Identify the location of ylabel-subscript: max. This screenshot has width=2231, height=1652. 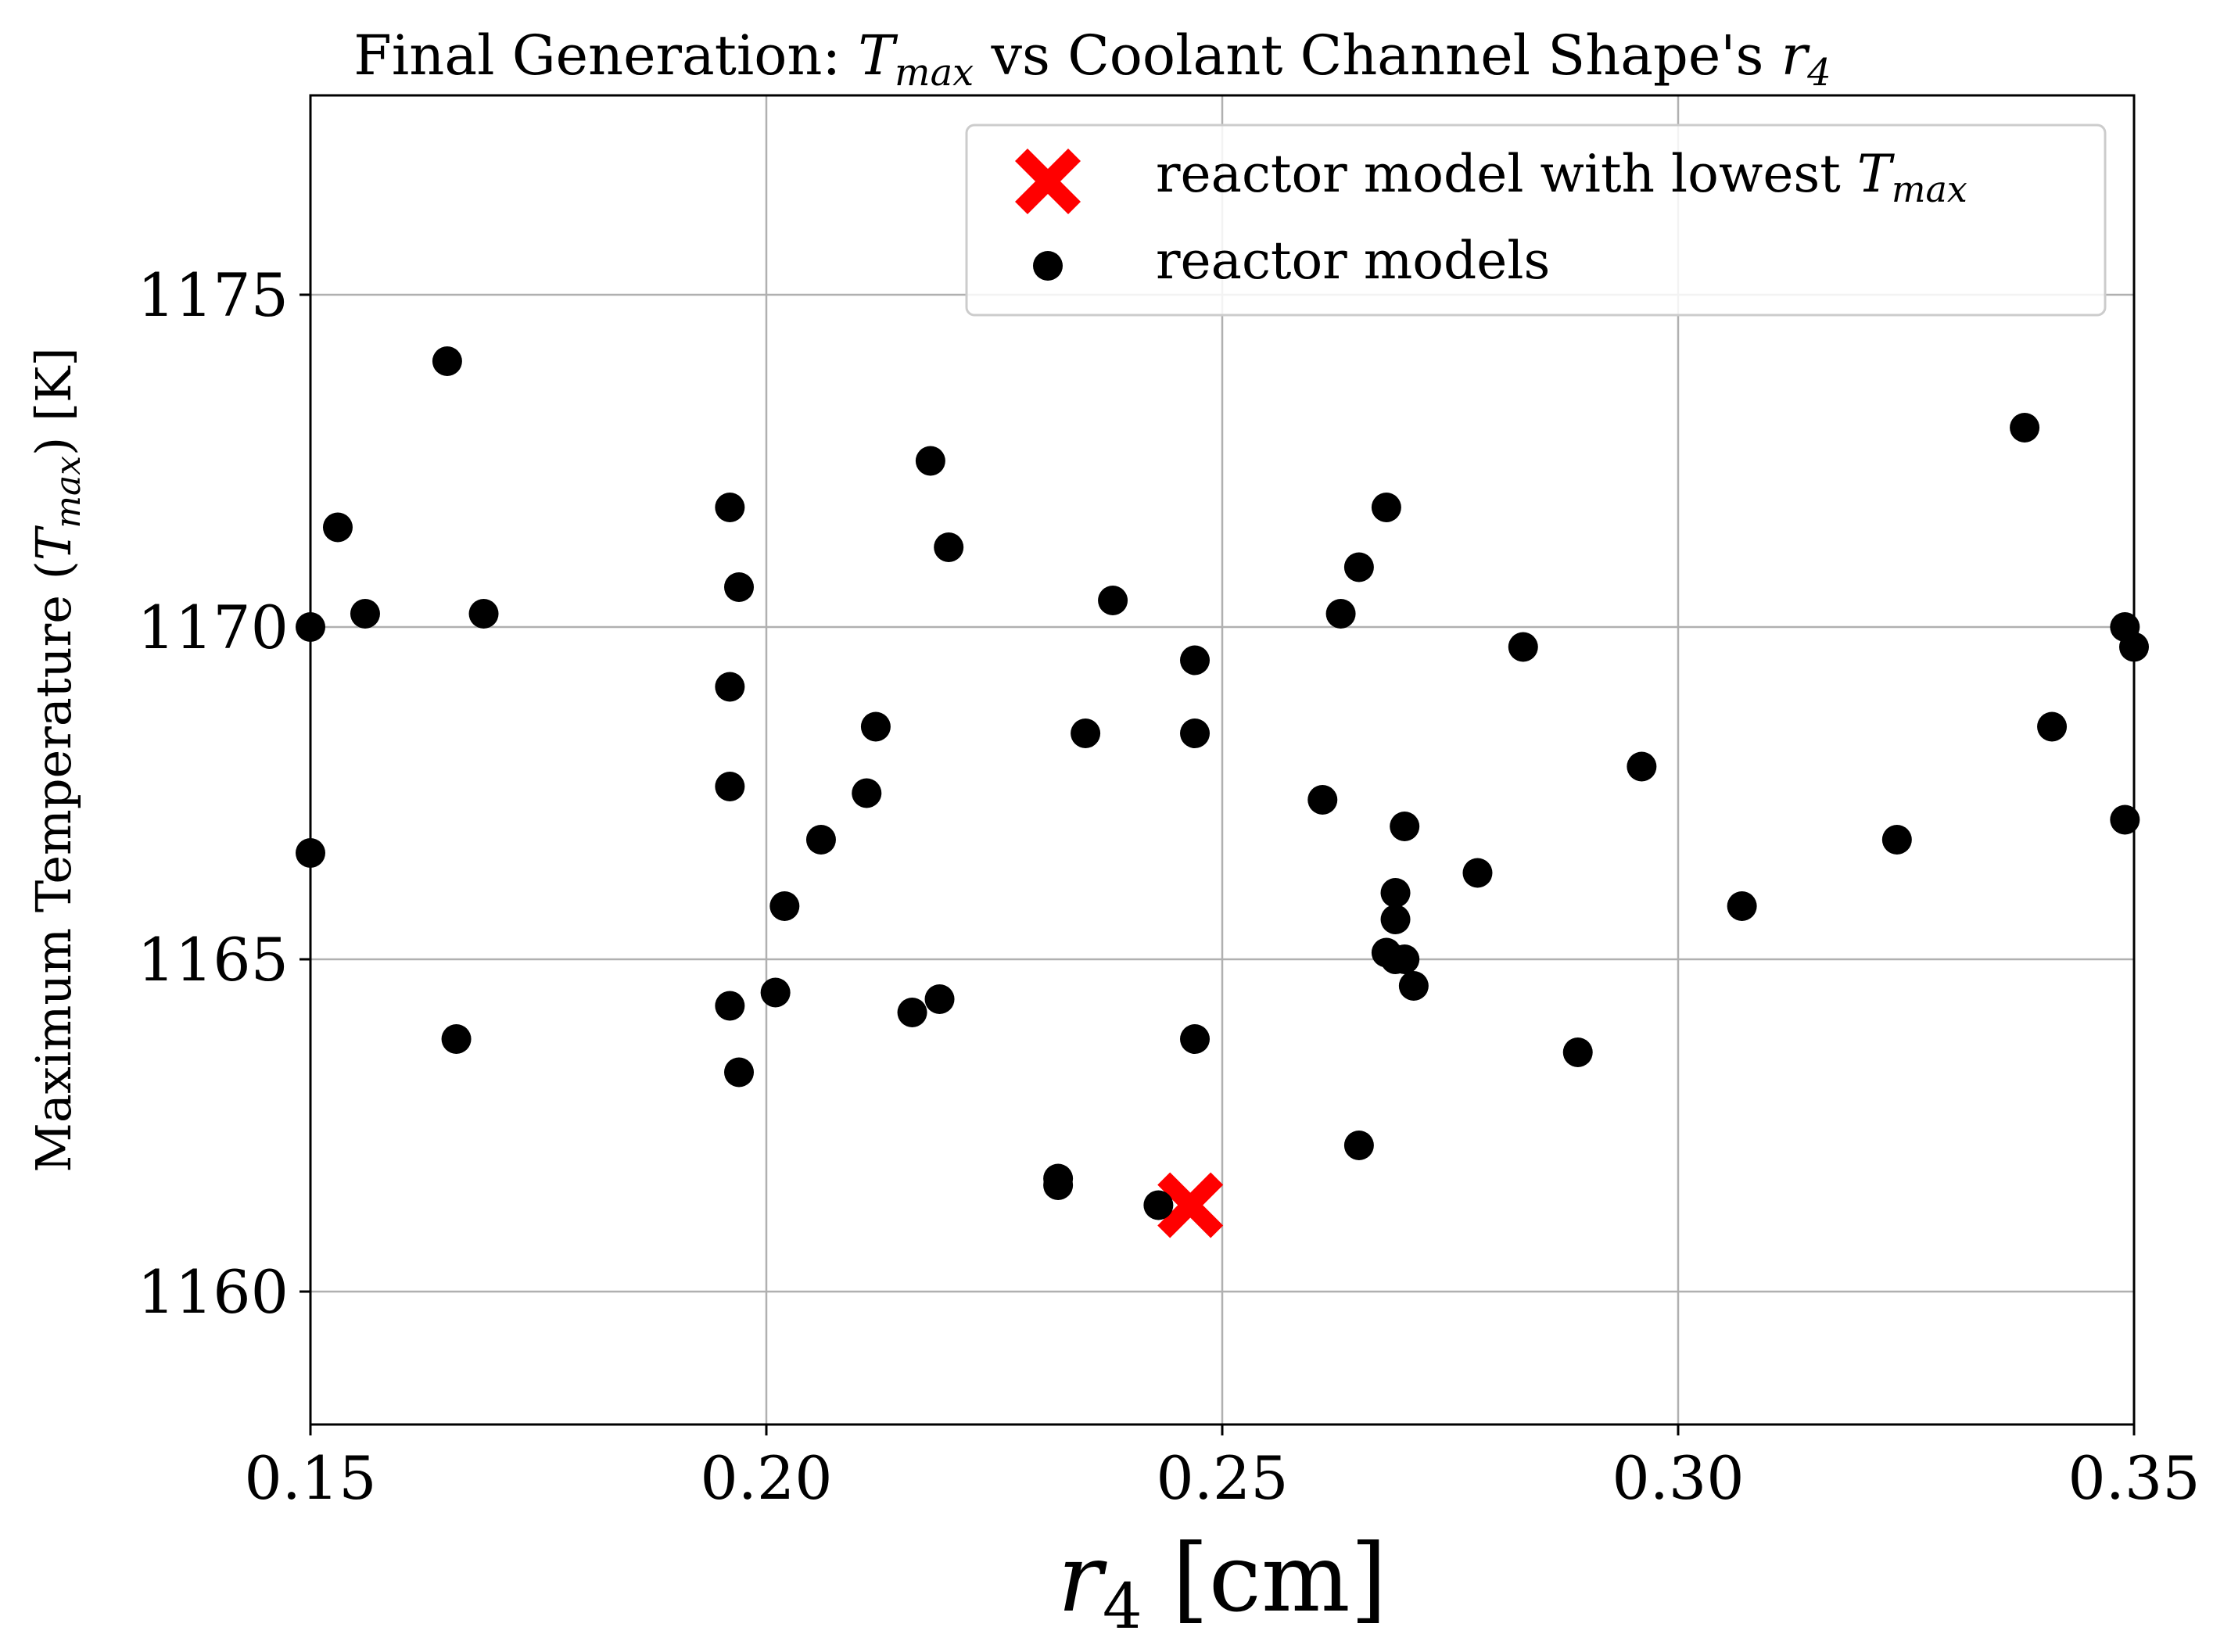
(68, 492).